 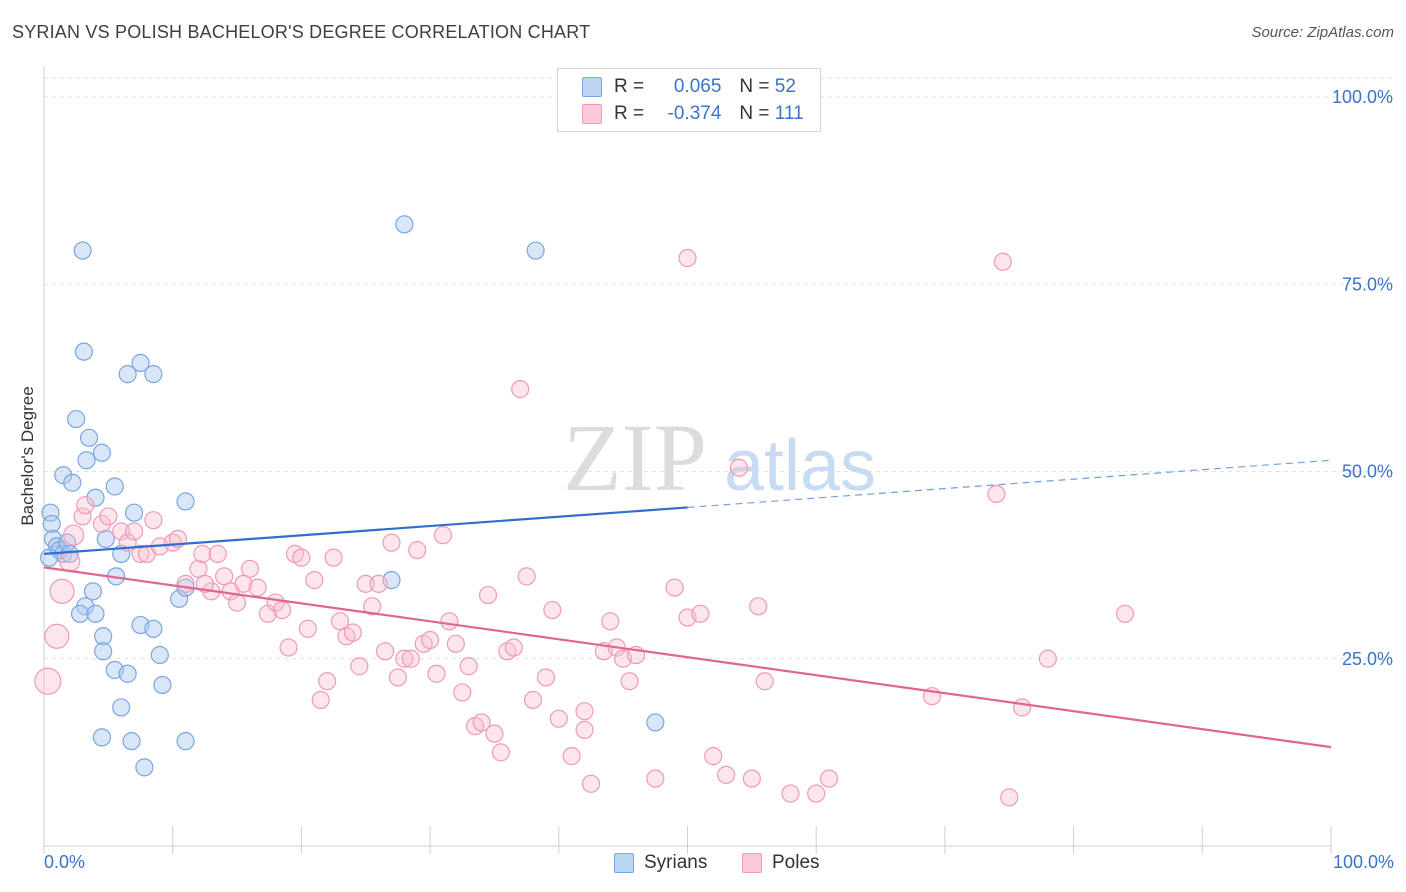 I want to click on watermark-atlas: atlas, so click(x=800, y=466).